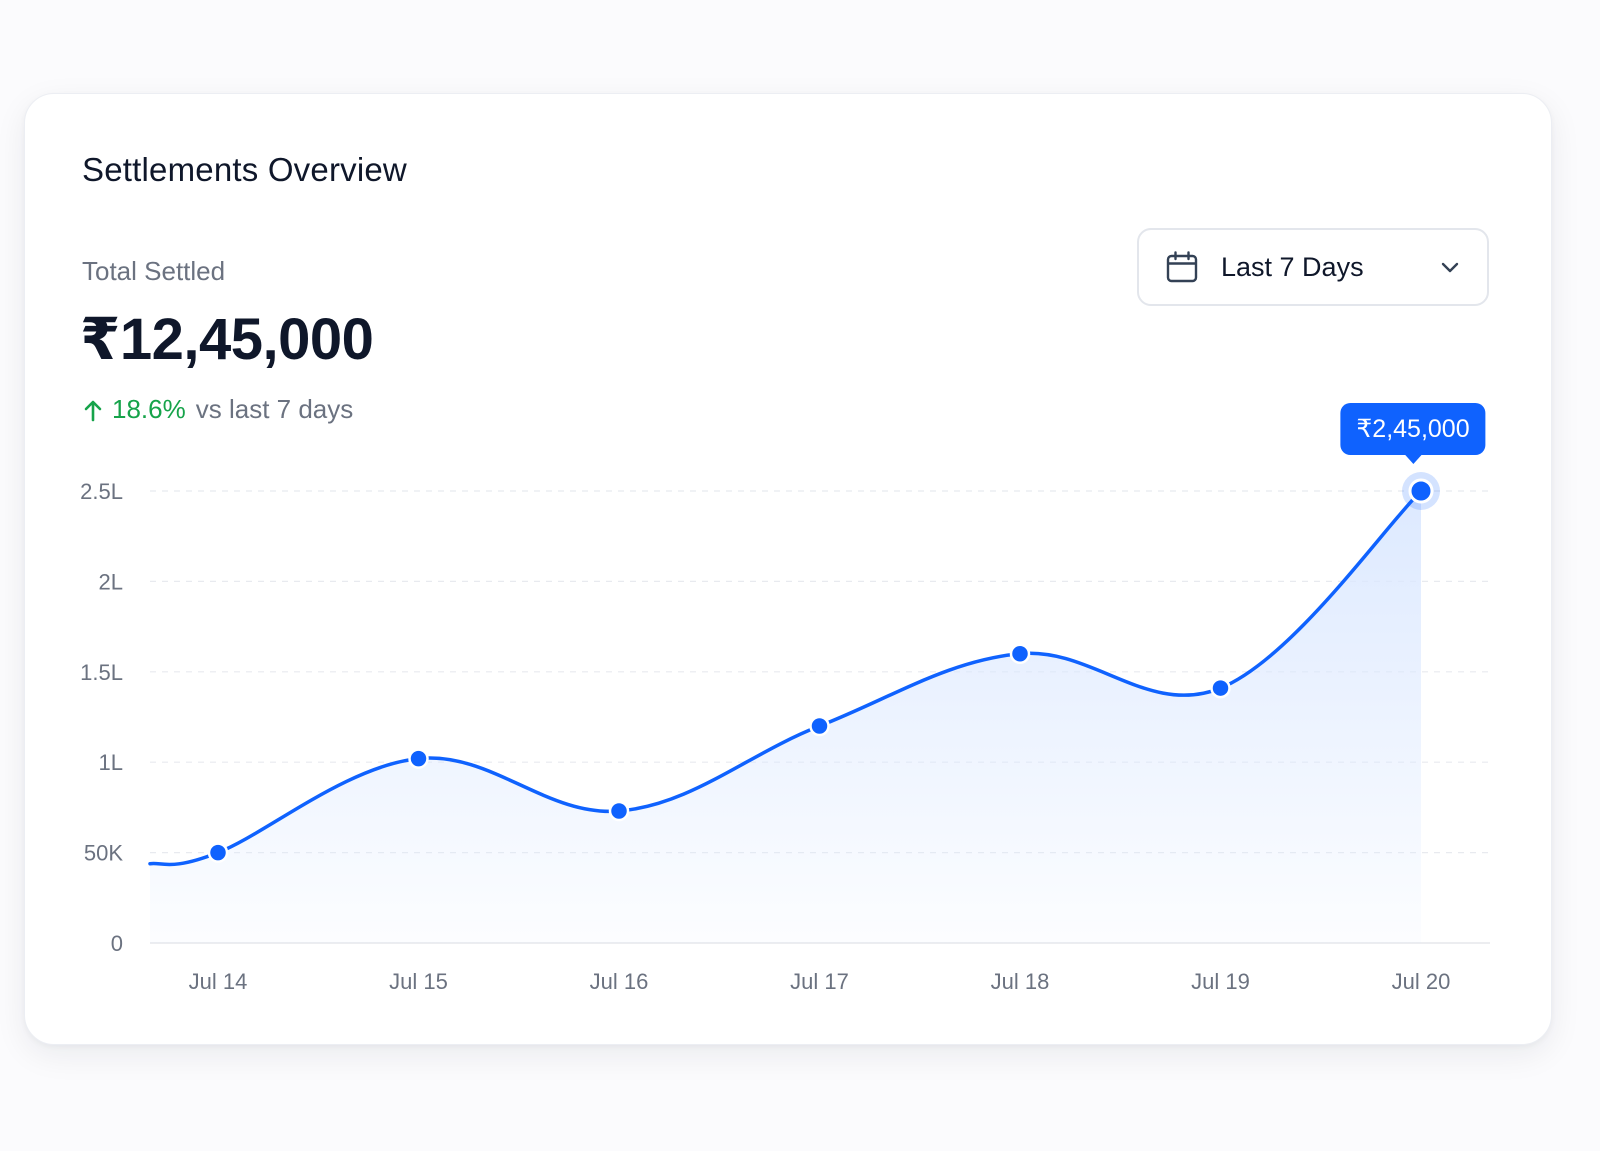 The width and height of the screenshot is (1600, 1151). Describe the element at coordinates (111, 762) in the screenshot. I see `y-tick-label: 1L` at that location.